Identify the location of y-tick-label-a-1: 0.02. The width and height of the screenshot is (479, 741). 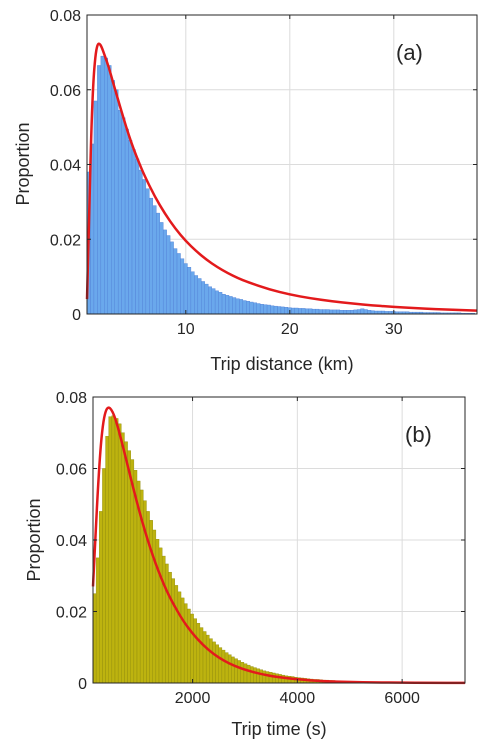
(65, 240).